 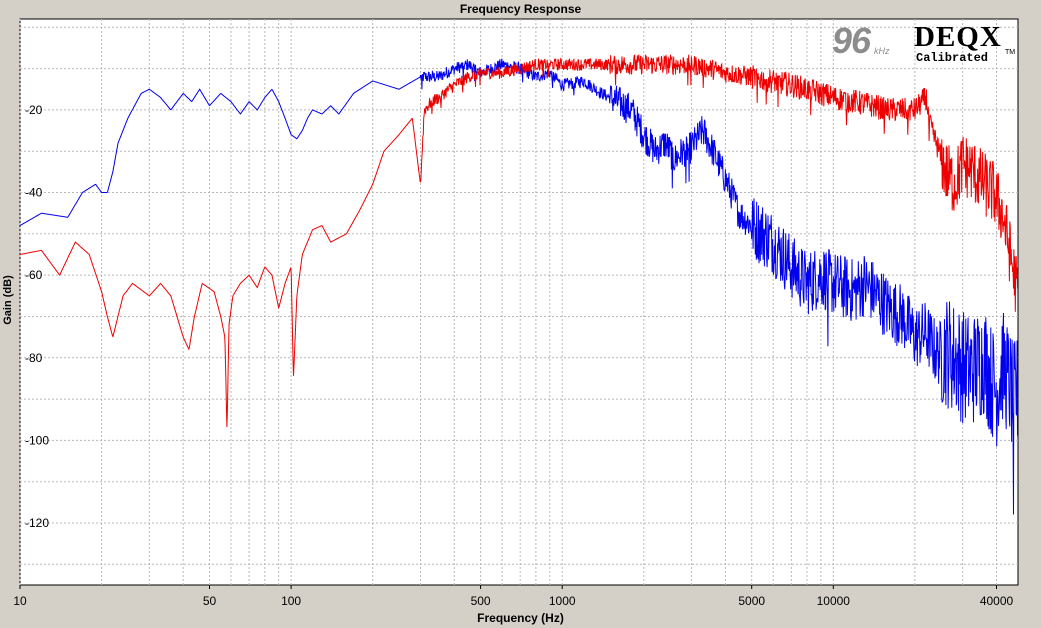 I want to click on brand-subtitle: Calibrated, so click(x=952, y=58).